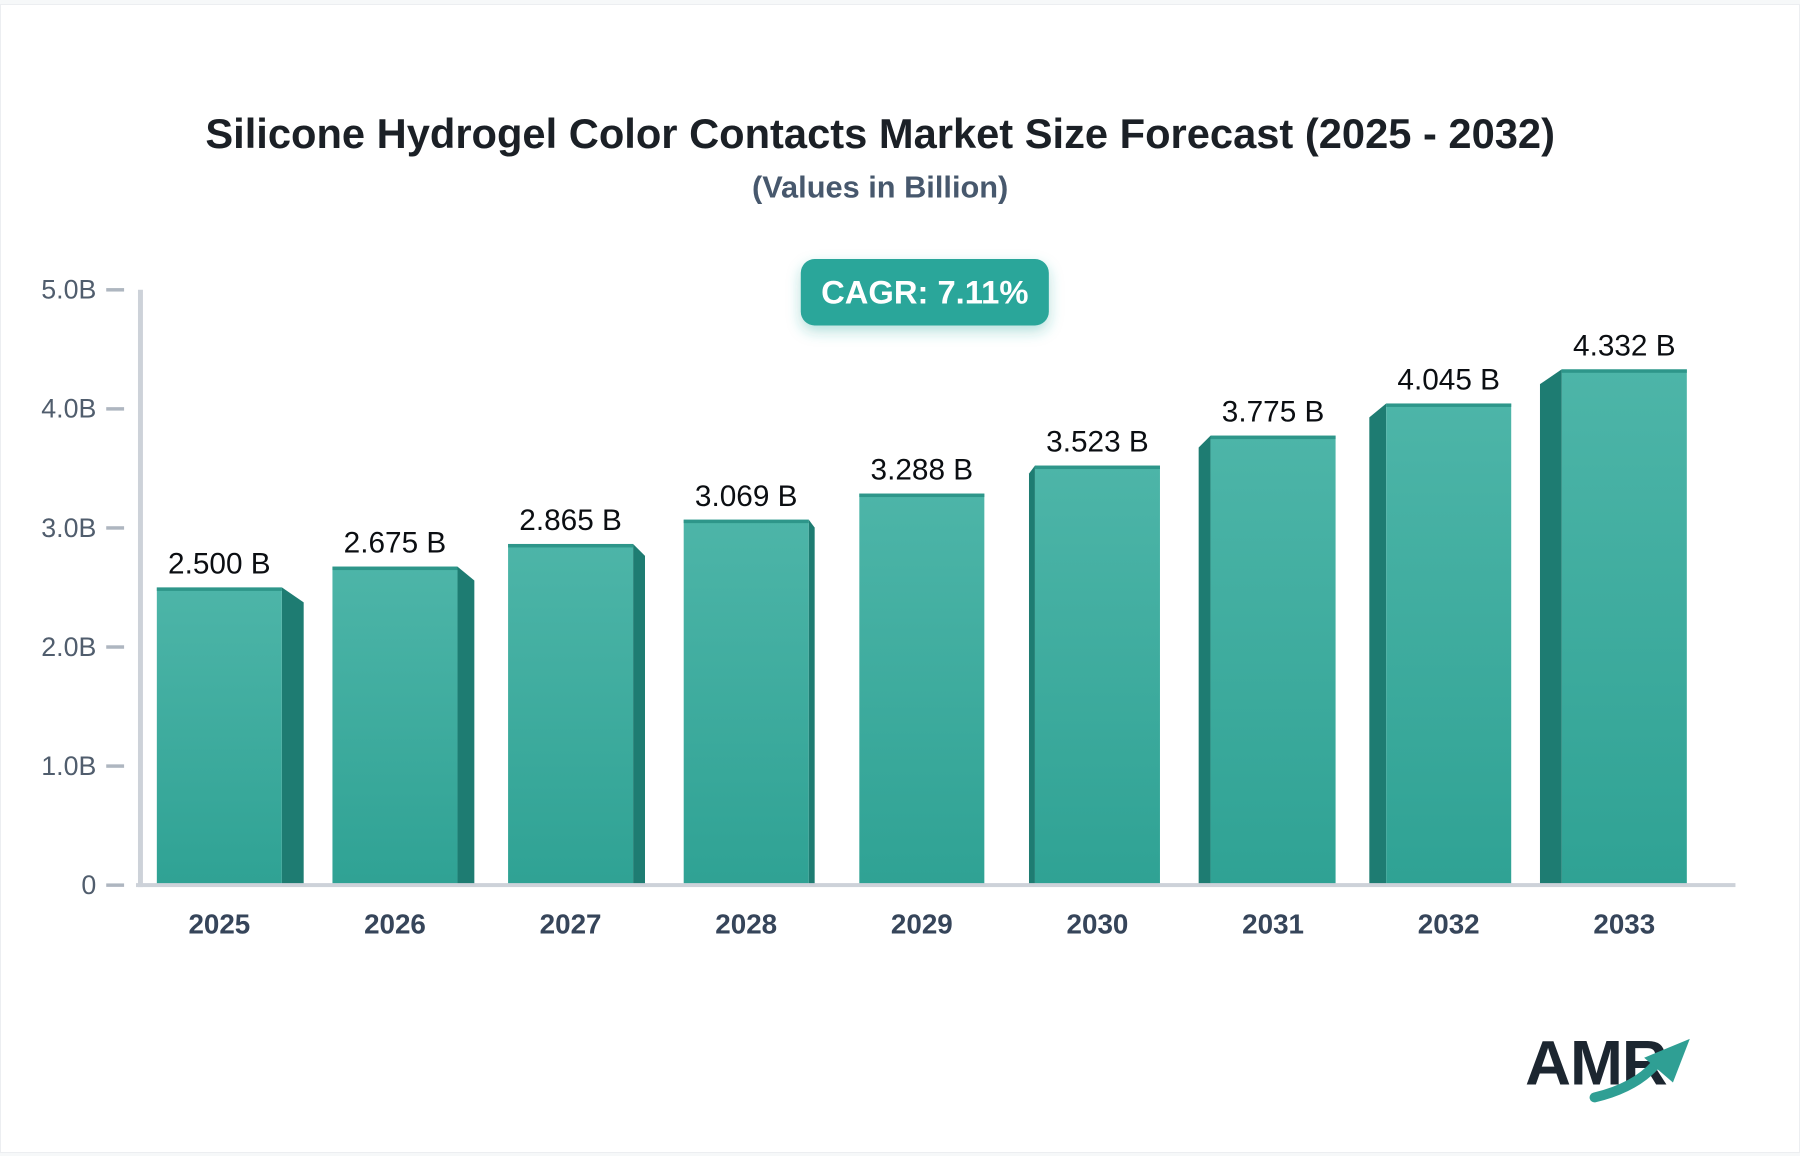 The height and width of the screenshot is (1156, 1800). I want to click on bar-2031: 3.775 B, so click(1267, 641).